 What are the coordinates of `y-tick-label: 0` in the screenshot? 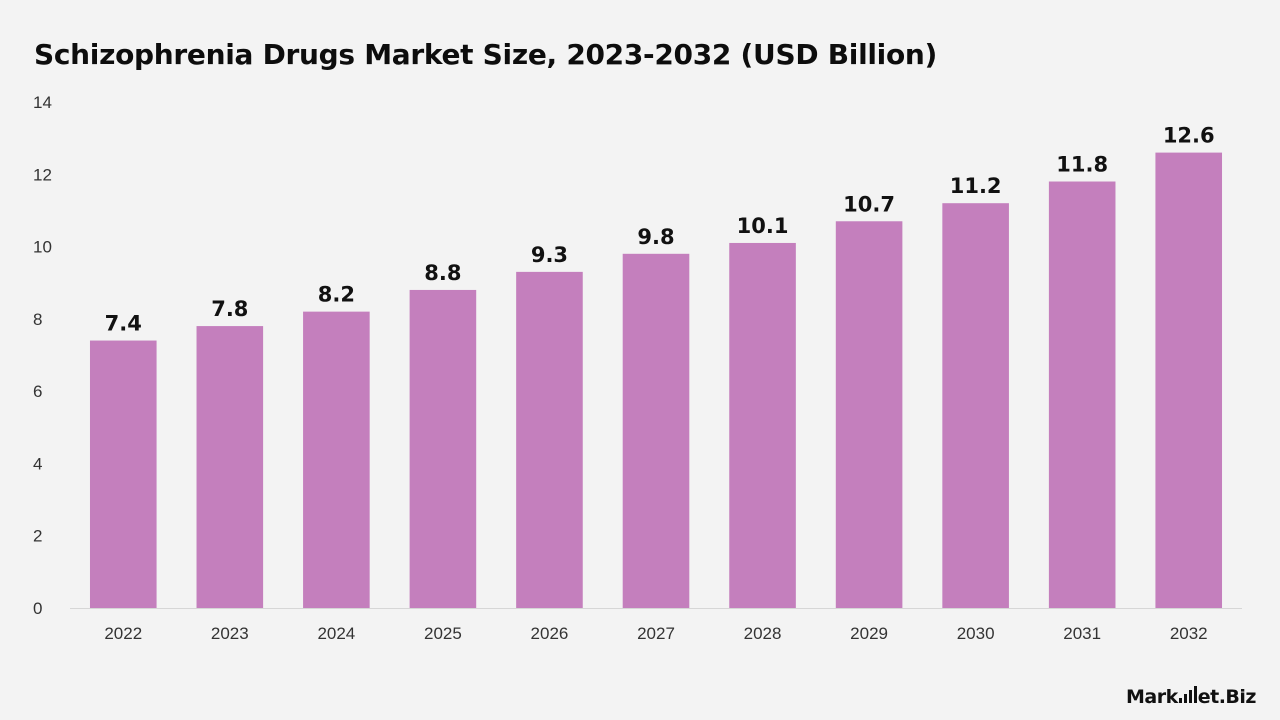 It's located at (37, 608).